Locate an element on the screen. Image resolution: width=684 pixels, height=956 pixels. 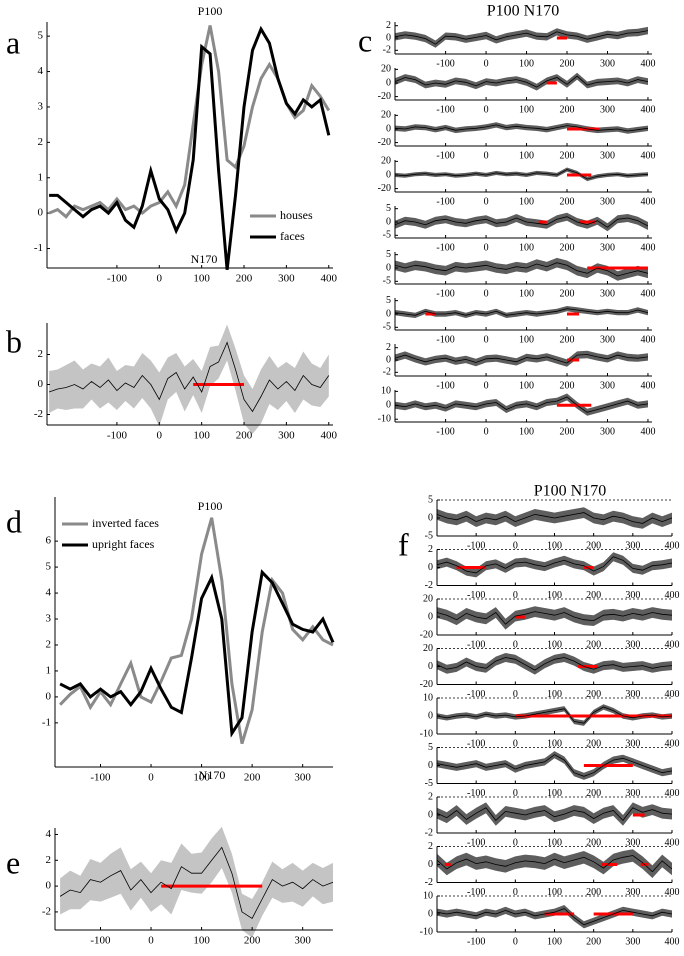
annotation: N170 is located at coordinates (204, 259).